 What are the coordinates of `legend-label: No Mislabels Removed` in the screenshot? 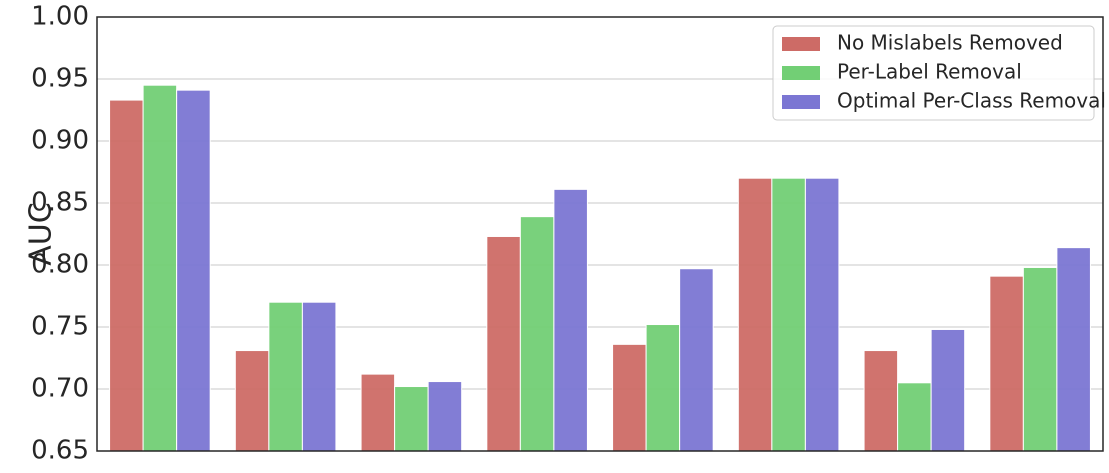 It's located at (950, 43).